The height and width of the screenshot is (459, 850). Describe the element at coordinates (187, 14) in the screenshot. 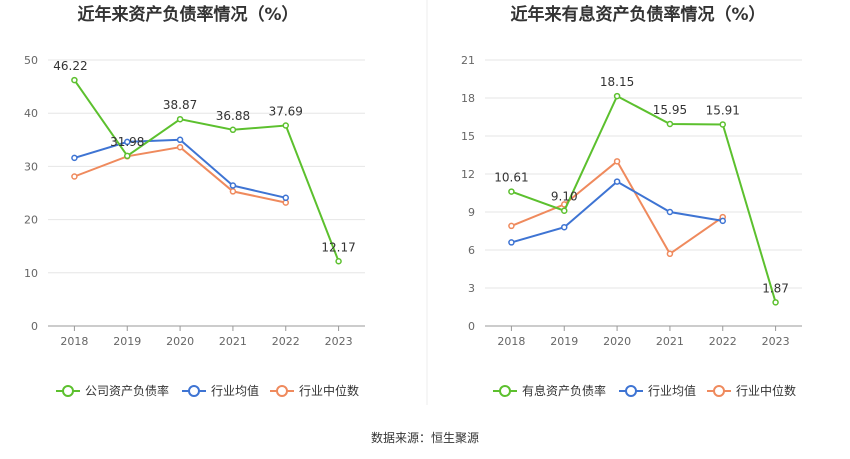

I see `chart-title: 近年来资产负债率情况（%）` at that location.